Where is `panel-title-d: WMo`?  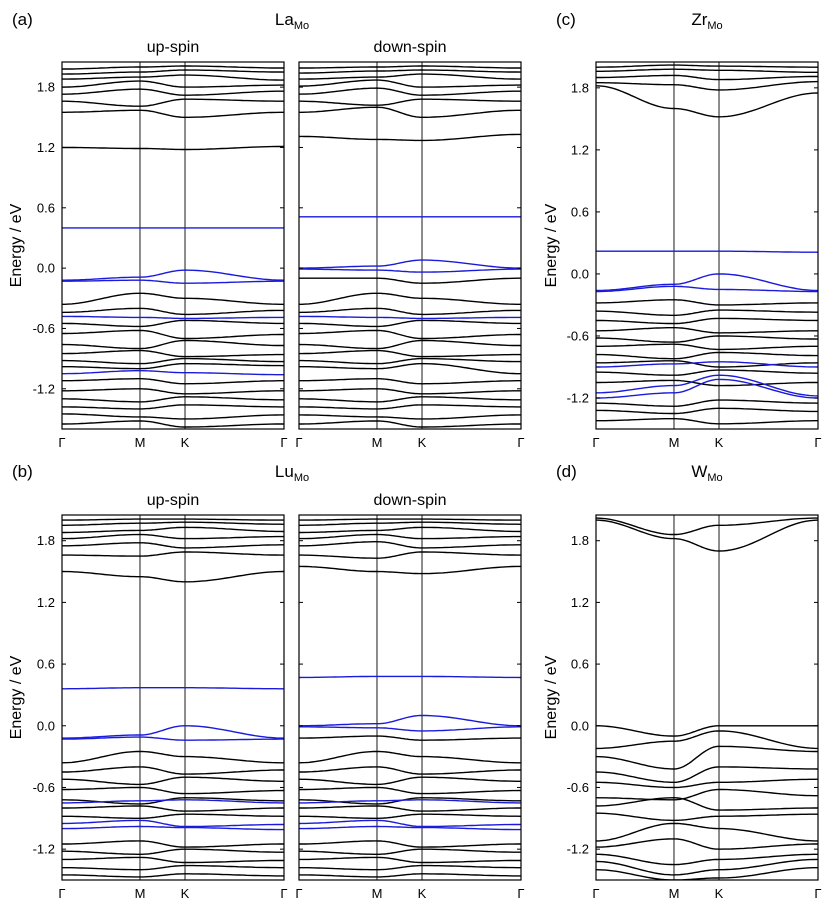 panel-title-d: WMo is located at coordinates (706, 473).